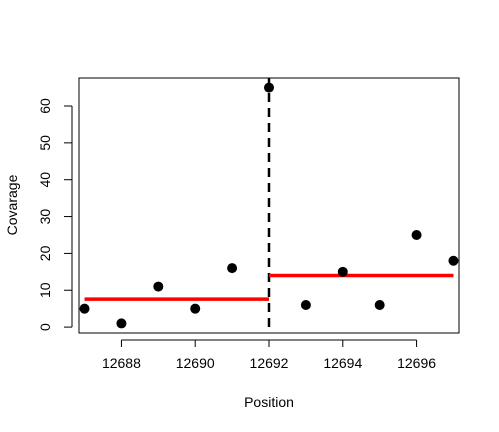  I want to click on y-tick-label: 10, so click(45, 290).